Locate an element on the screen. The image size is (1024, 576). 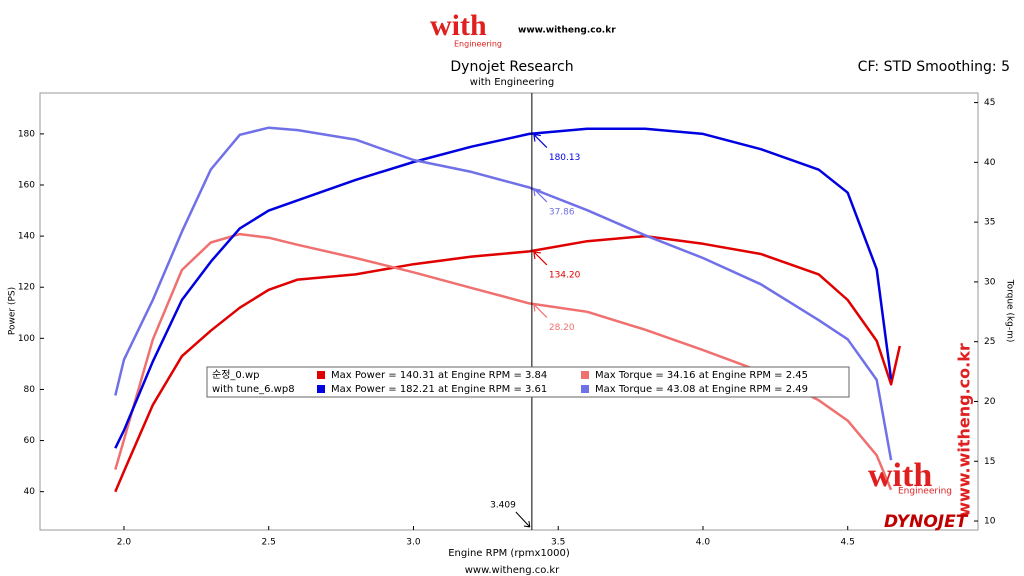
settings-note: CF: STD Smoothing: 5 is located at coordinates (934, 67).